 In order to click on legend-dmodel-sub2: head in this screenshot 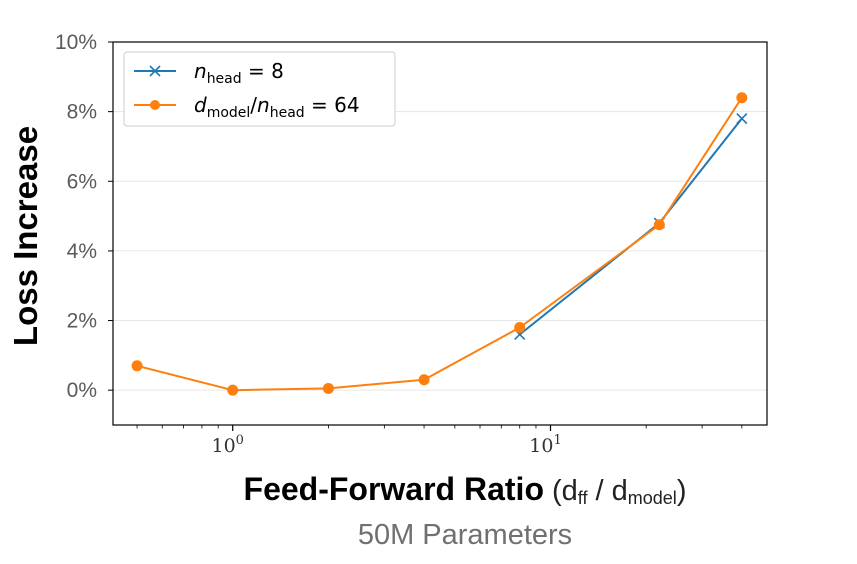, I will do `click(287, 113)`.